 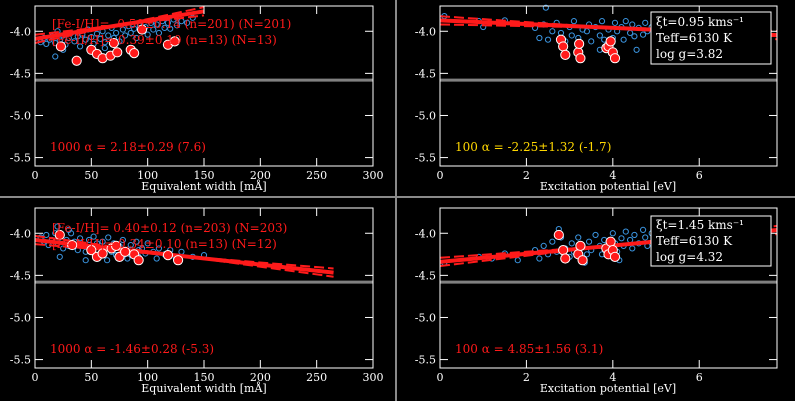 I want to click on x-tick-label: 250, so click(x=316, y=377).